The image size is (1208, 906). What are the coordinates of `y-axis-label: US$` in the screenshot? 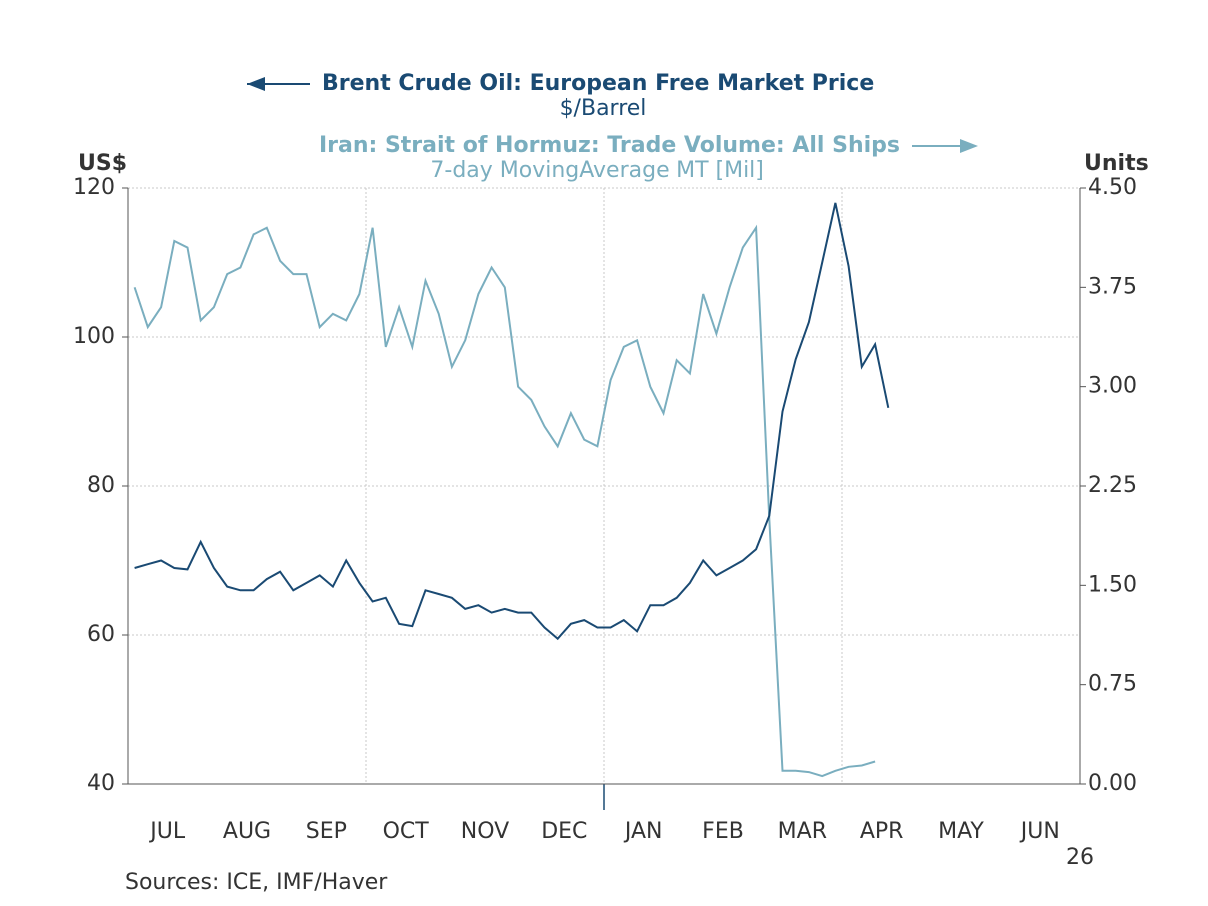 It's located at (102, 163).